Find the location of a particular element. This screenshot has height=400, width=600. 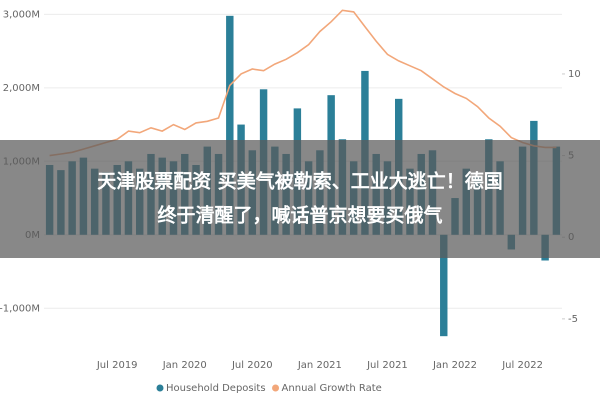

y2-tick-label: -5 is located at coordinates (573, 319).